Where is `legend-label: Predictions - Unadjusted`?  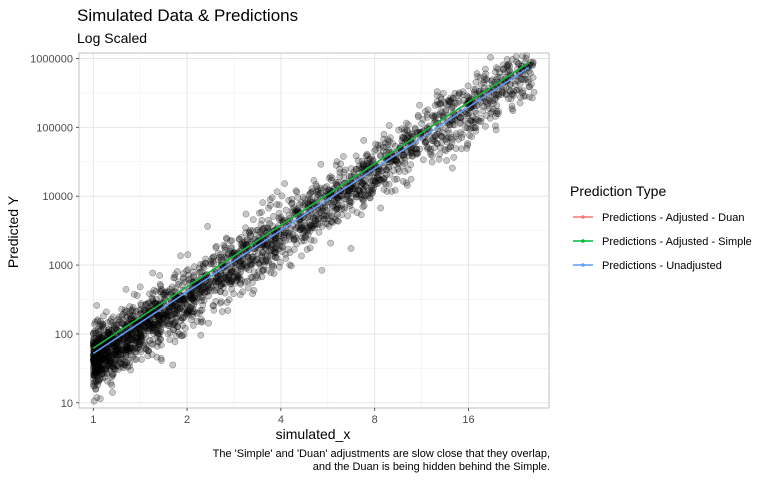
legend-label: Predictions - Unadjusted is located at coordinates (662, 266).